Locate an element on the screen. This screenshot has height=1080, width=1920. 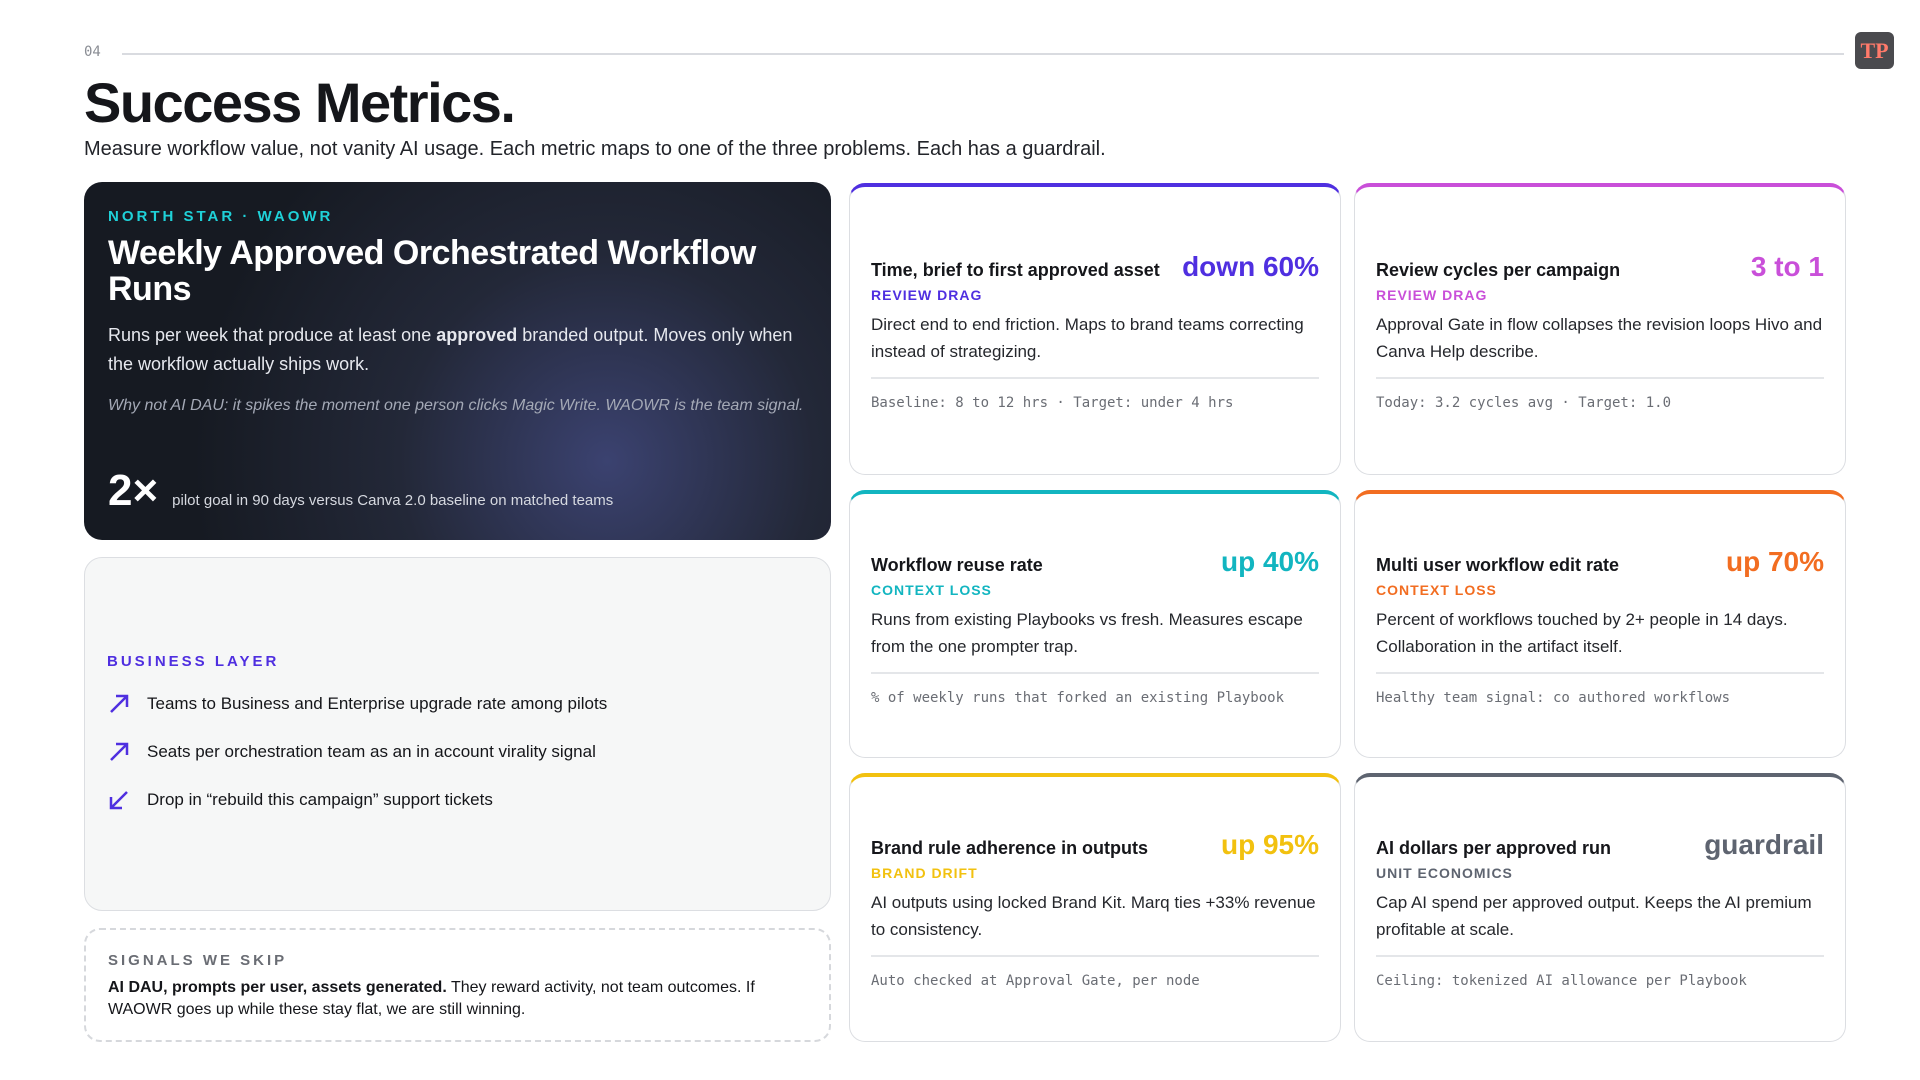
metric-title: Brand rule adherence in outputs is located at coordinates (1010, 848).